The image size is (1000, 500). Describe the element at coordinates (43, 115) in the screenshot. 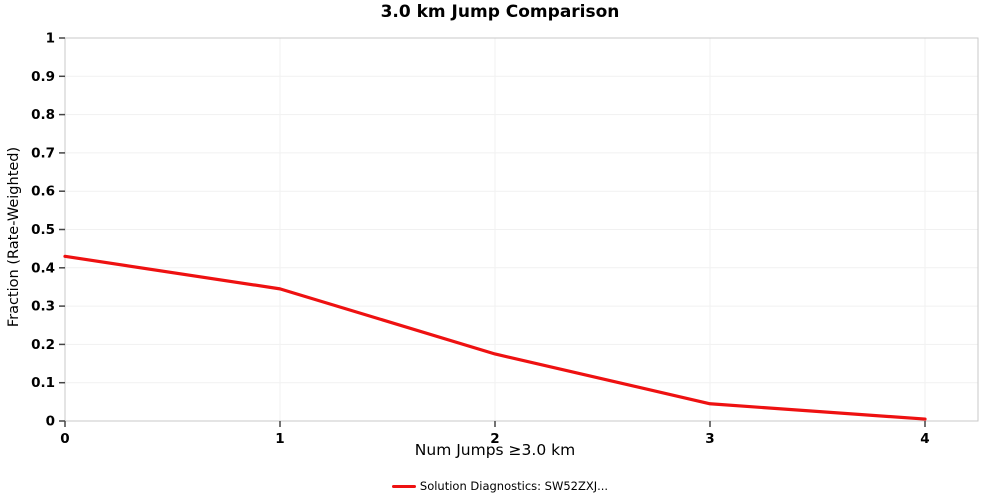

I see `y-tick-label: 0.8` at that location.